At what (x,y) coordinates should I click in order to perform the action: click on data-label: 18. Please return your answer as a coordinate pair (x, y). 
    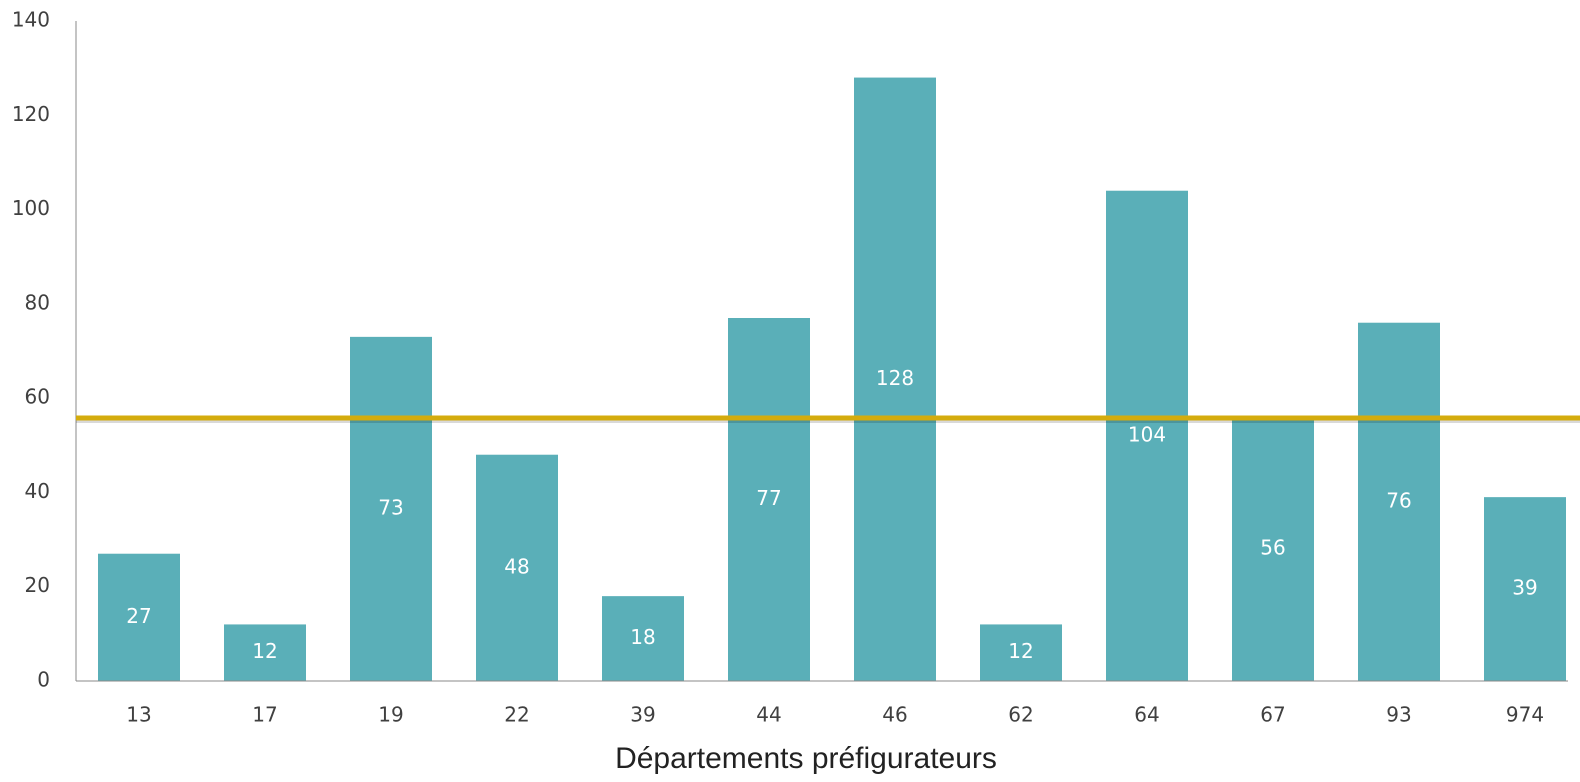
    Looking at the image, I should click on (642, 637).